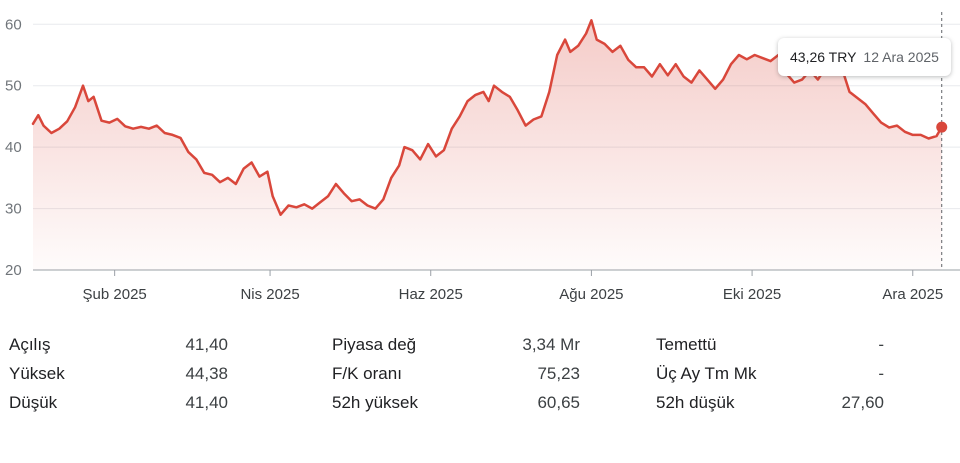 This screenshot has width=960, height=463. I want to click on stat-value-52w-low: 27,60, so click(862, 402).